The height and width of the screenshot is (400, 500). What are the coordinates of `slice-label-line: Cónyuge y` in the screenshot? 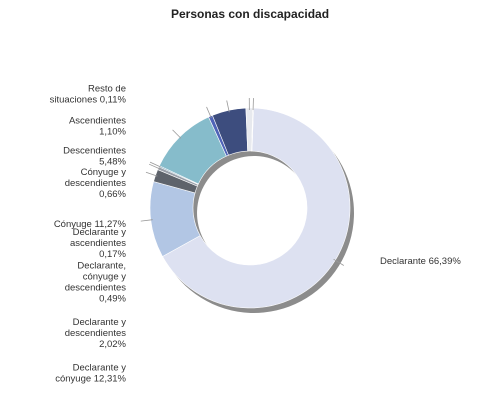 It's located at (104, 172).